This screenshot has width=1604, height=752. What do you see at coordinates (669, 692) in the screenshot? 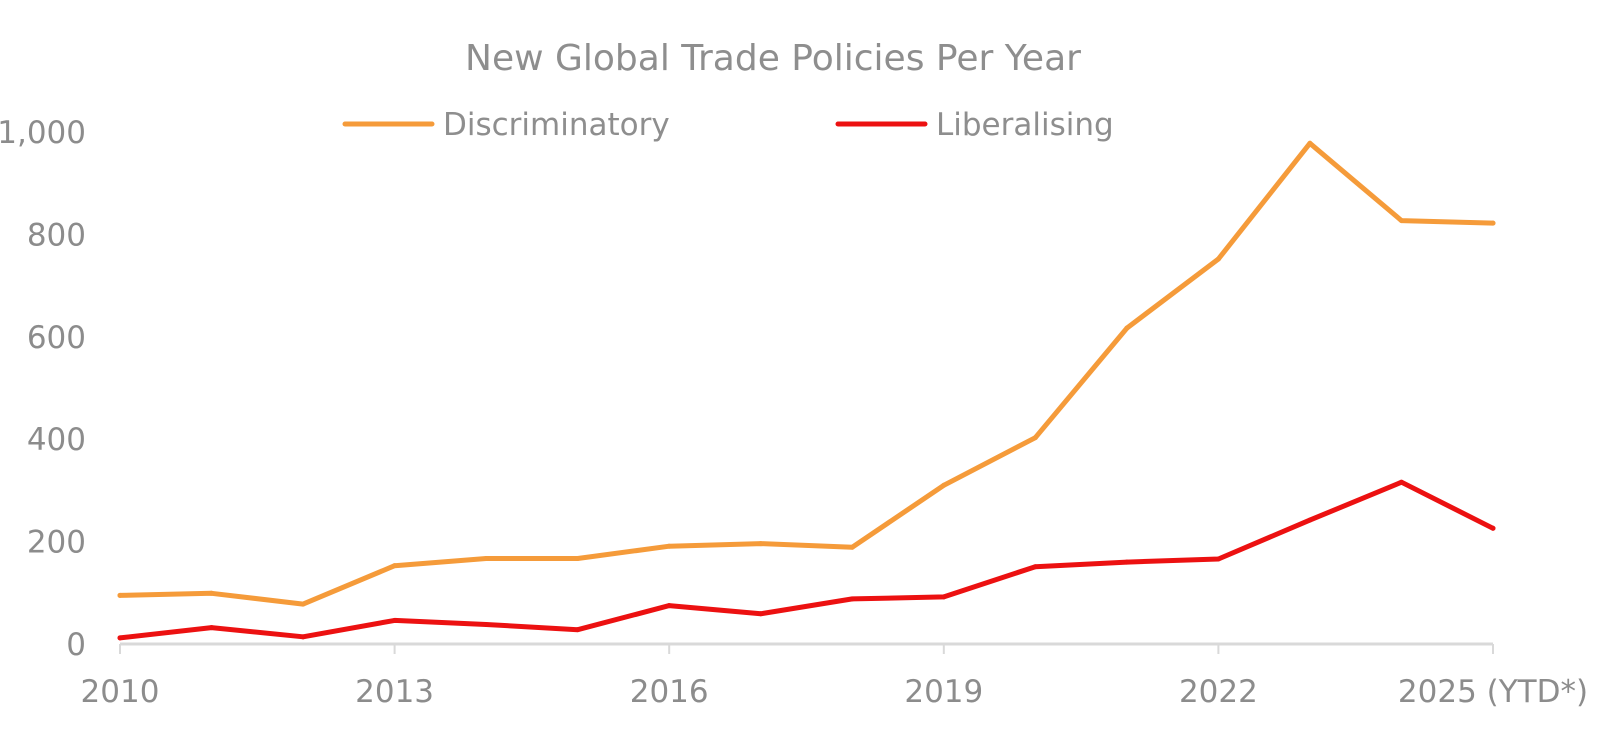
I see `x-tick-label: 2016` at bounding box center [669, 692].